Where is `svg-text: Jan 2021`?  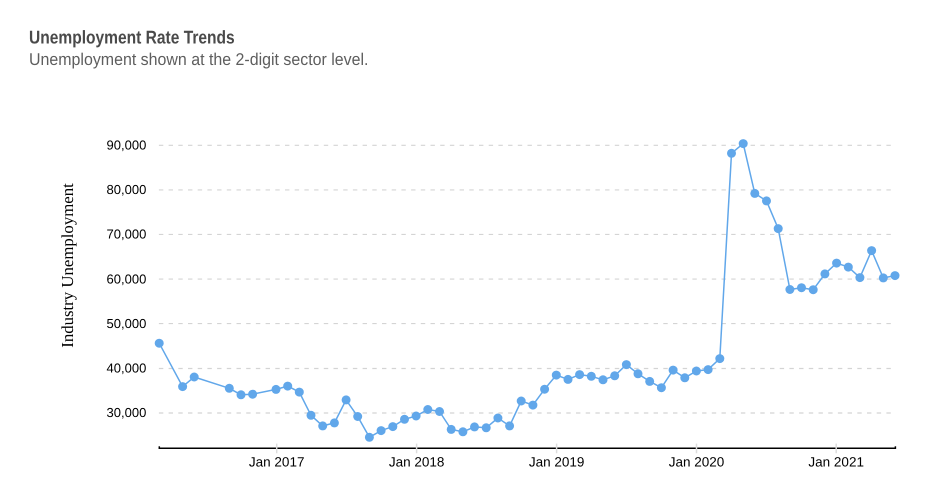
svg-text: Jan 2021 is located at coordinates (836, 461).